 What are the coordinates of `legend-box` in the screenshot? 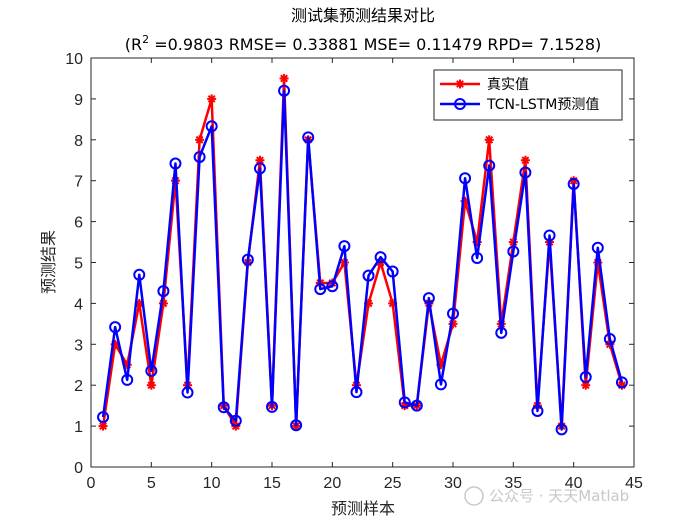 It's located at (528, 95).